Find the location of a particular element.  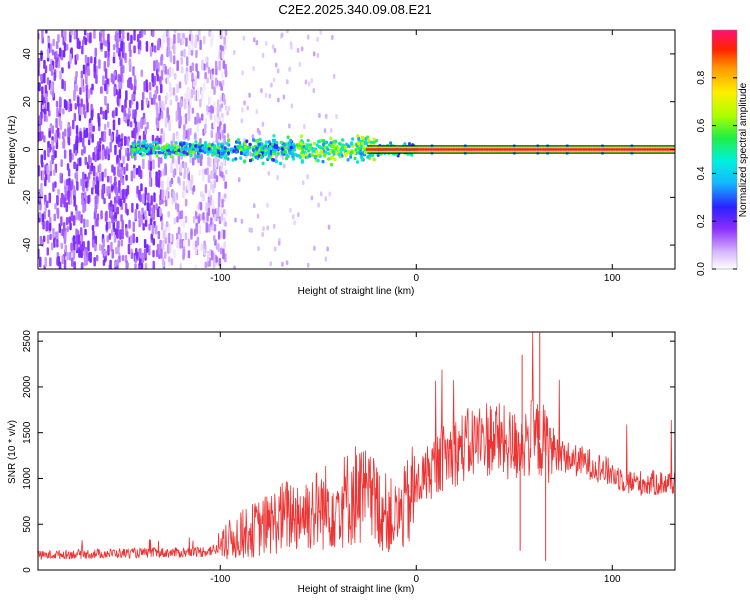

colorbar-tick-label: 0.6 is located at coordinates (701, 125).